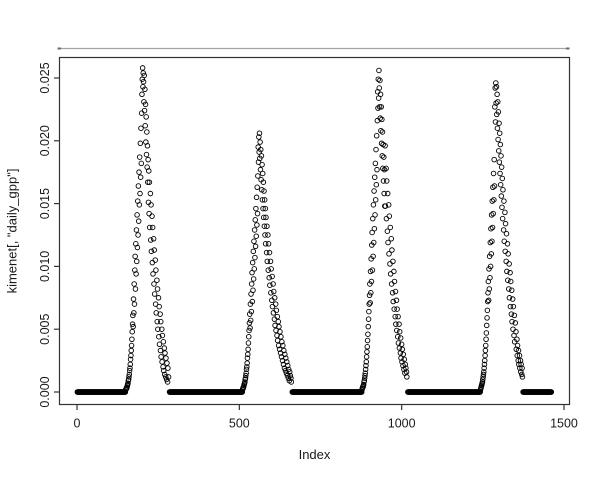  Describe the element at coordinates (57, 235) in the screenshot. I see `y-axis-ticks` at that location.